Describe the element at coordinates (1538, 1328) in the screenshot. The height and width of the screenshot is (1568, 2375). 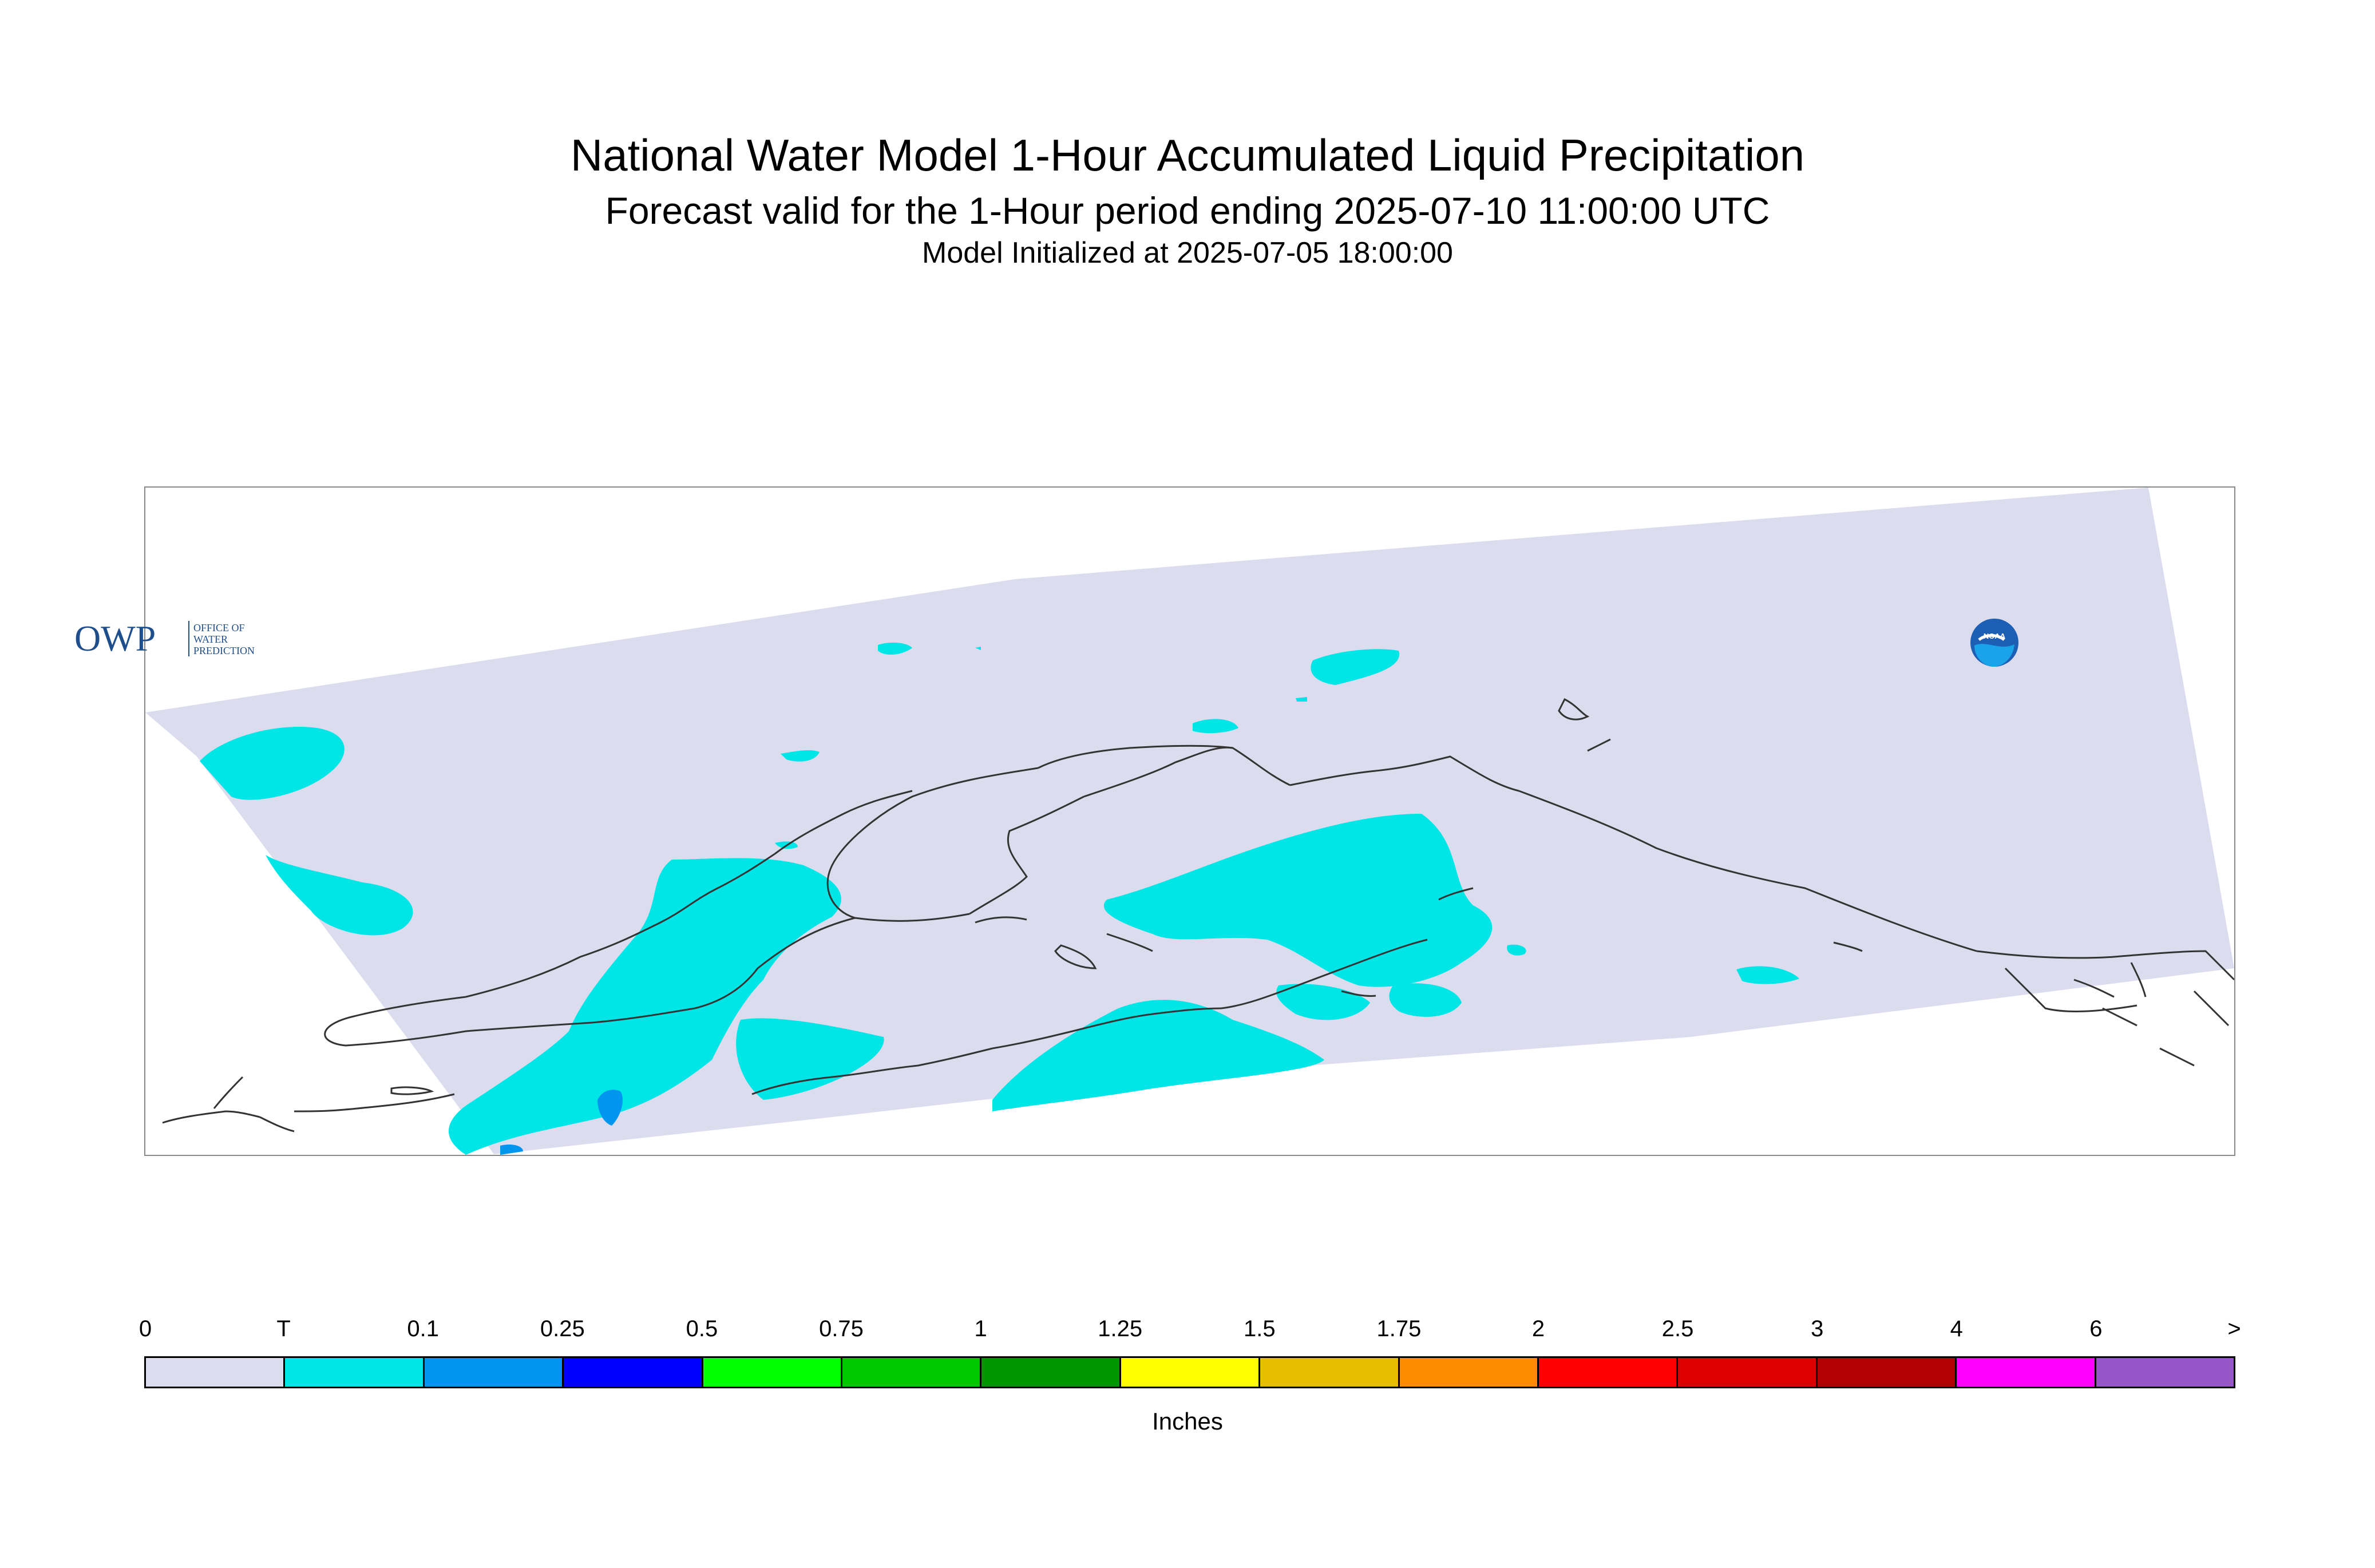
I see `legend-tick-label: 2` at that location.